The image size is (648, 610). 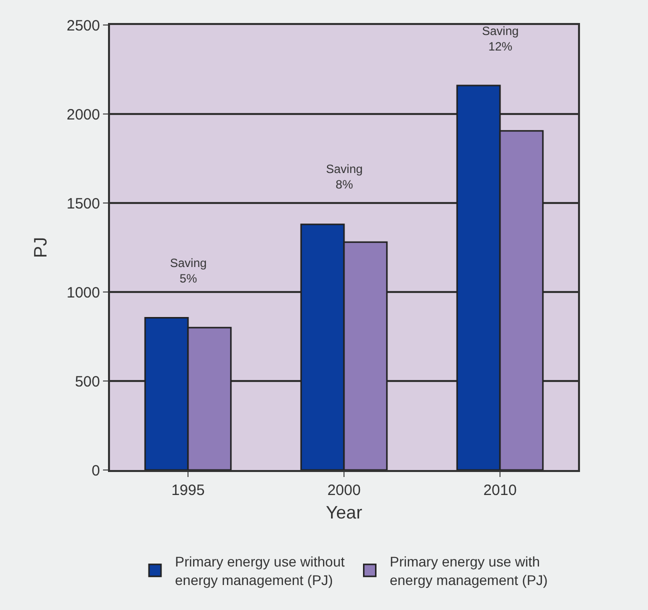 What do you see at coordinates (344, 177) in the screenshot?
I see `annotation: Saving 8%` at bounding box center [344, 177].